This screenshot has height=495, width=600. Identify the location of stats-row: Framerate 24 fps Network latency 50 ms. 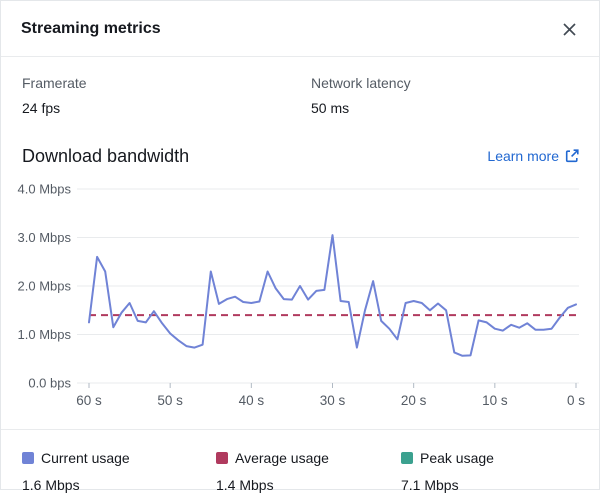
(300, 95).